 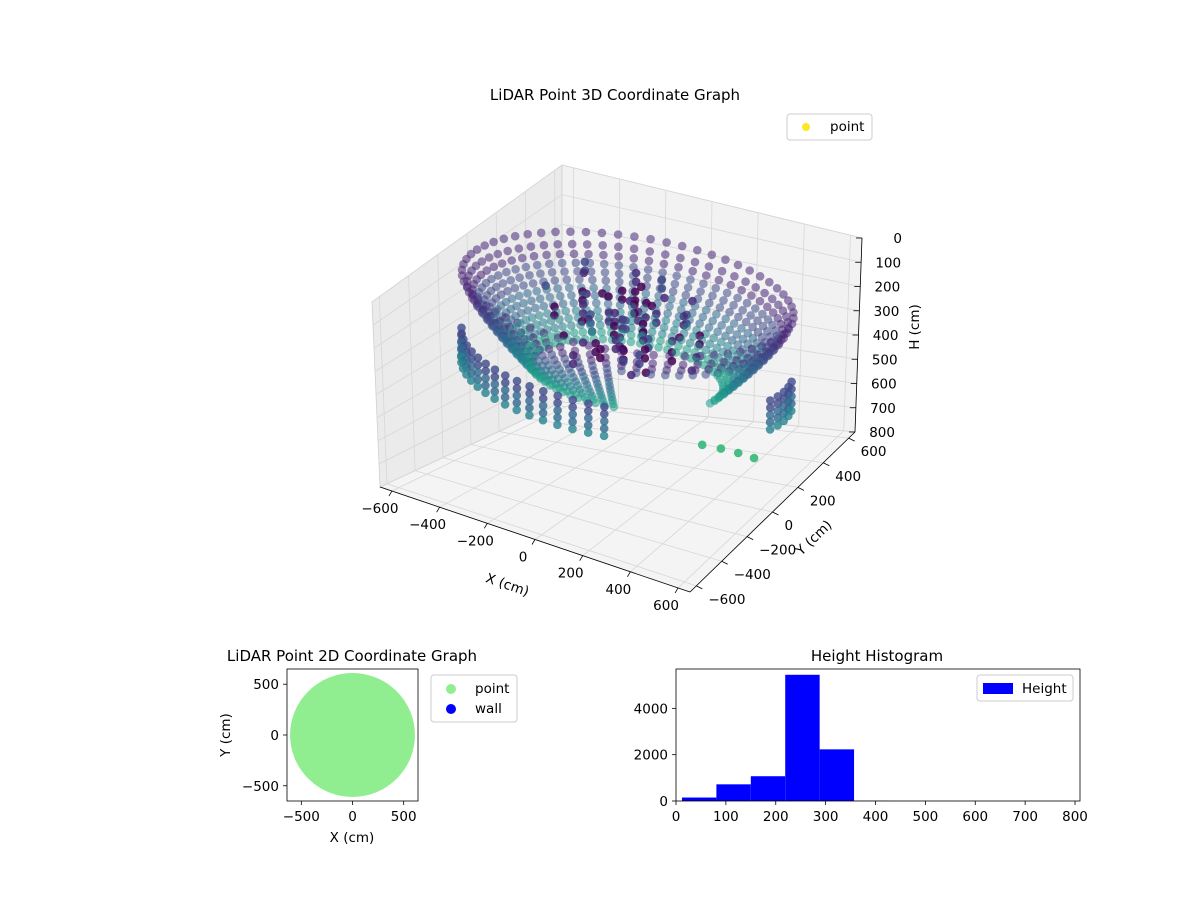 What do you see at coordinates (874, 452) in the screenshot?
I see `y-tick-label-3d: 600` at bounding box center [874, 452].